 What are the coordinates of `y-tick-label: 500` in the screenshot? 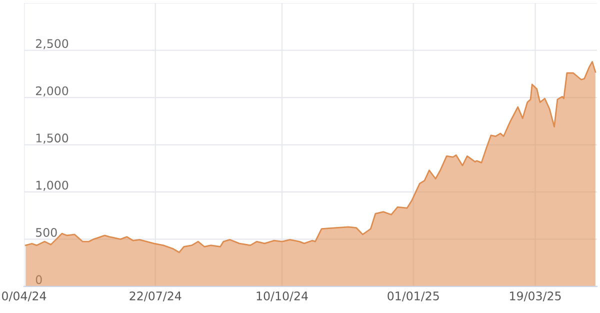 It's located at (46, 232).